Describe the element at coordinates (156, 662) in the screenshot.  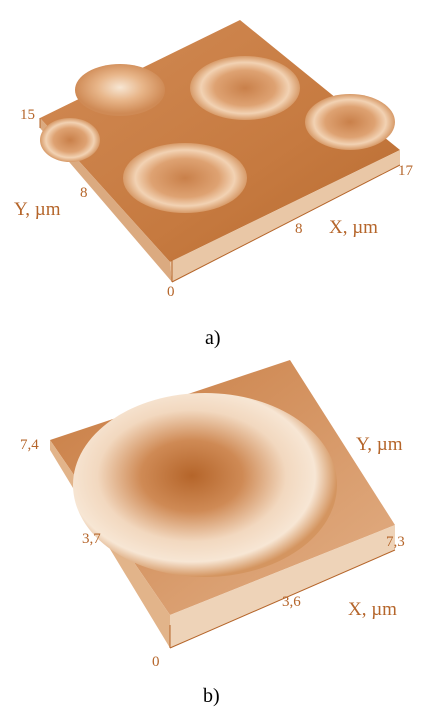
I see `origin-b: 0` at that location.